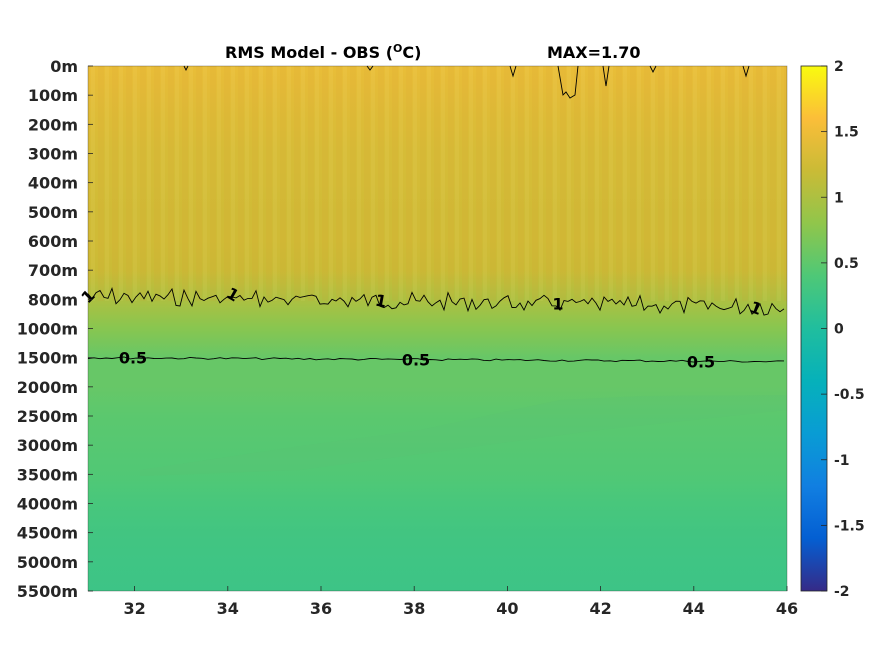 This screenshot has width=875, height=656. What do you see at coordinates (53, 299) in the screenshot?
I see `y-tick-label: 800m` at bounding box center [53, 299].